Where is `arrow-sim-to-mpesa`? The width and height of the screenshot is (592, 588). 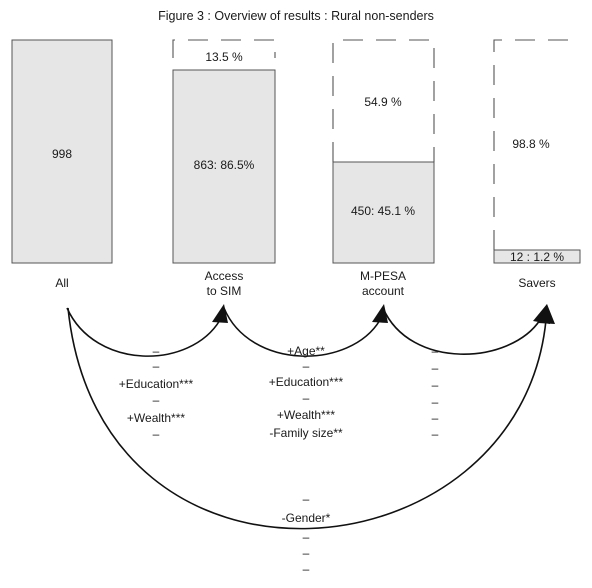 arrow-sim-to-mpesa is located at coordinates (302, 332).